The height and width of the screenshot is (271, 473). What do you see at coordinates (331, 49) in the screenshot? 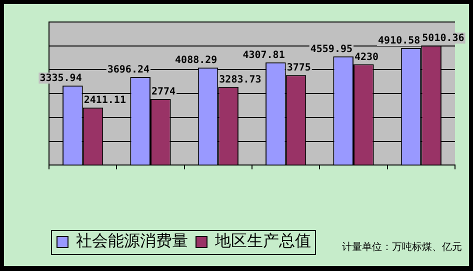
I see `data-label: 4559.95` at bounding box center [331, 49].